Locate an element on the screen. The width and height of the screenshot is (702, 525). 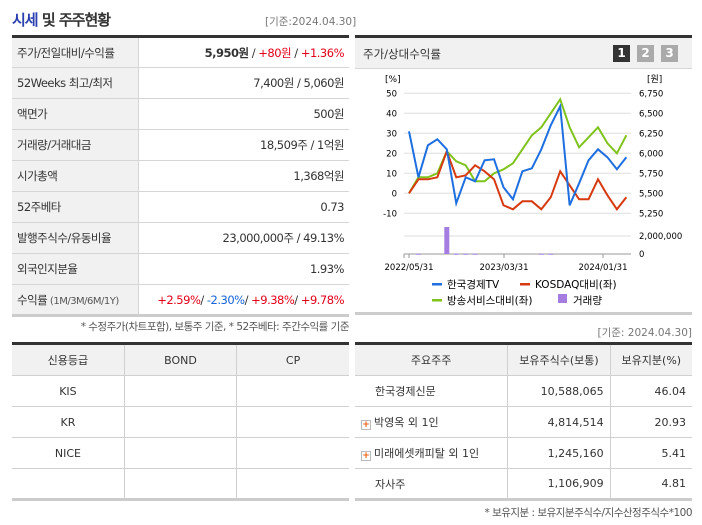
table-row: 52주베타 0.73 is located at coordinates (180, 207).